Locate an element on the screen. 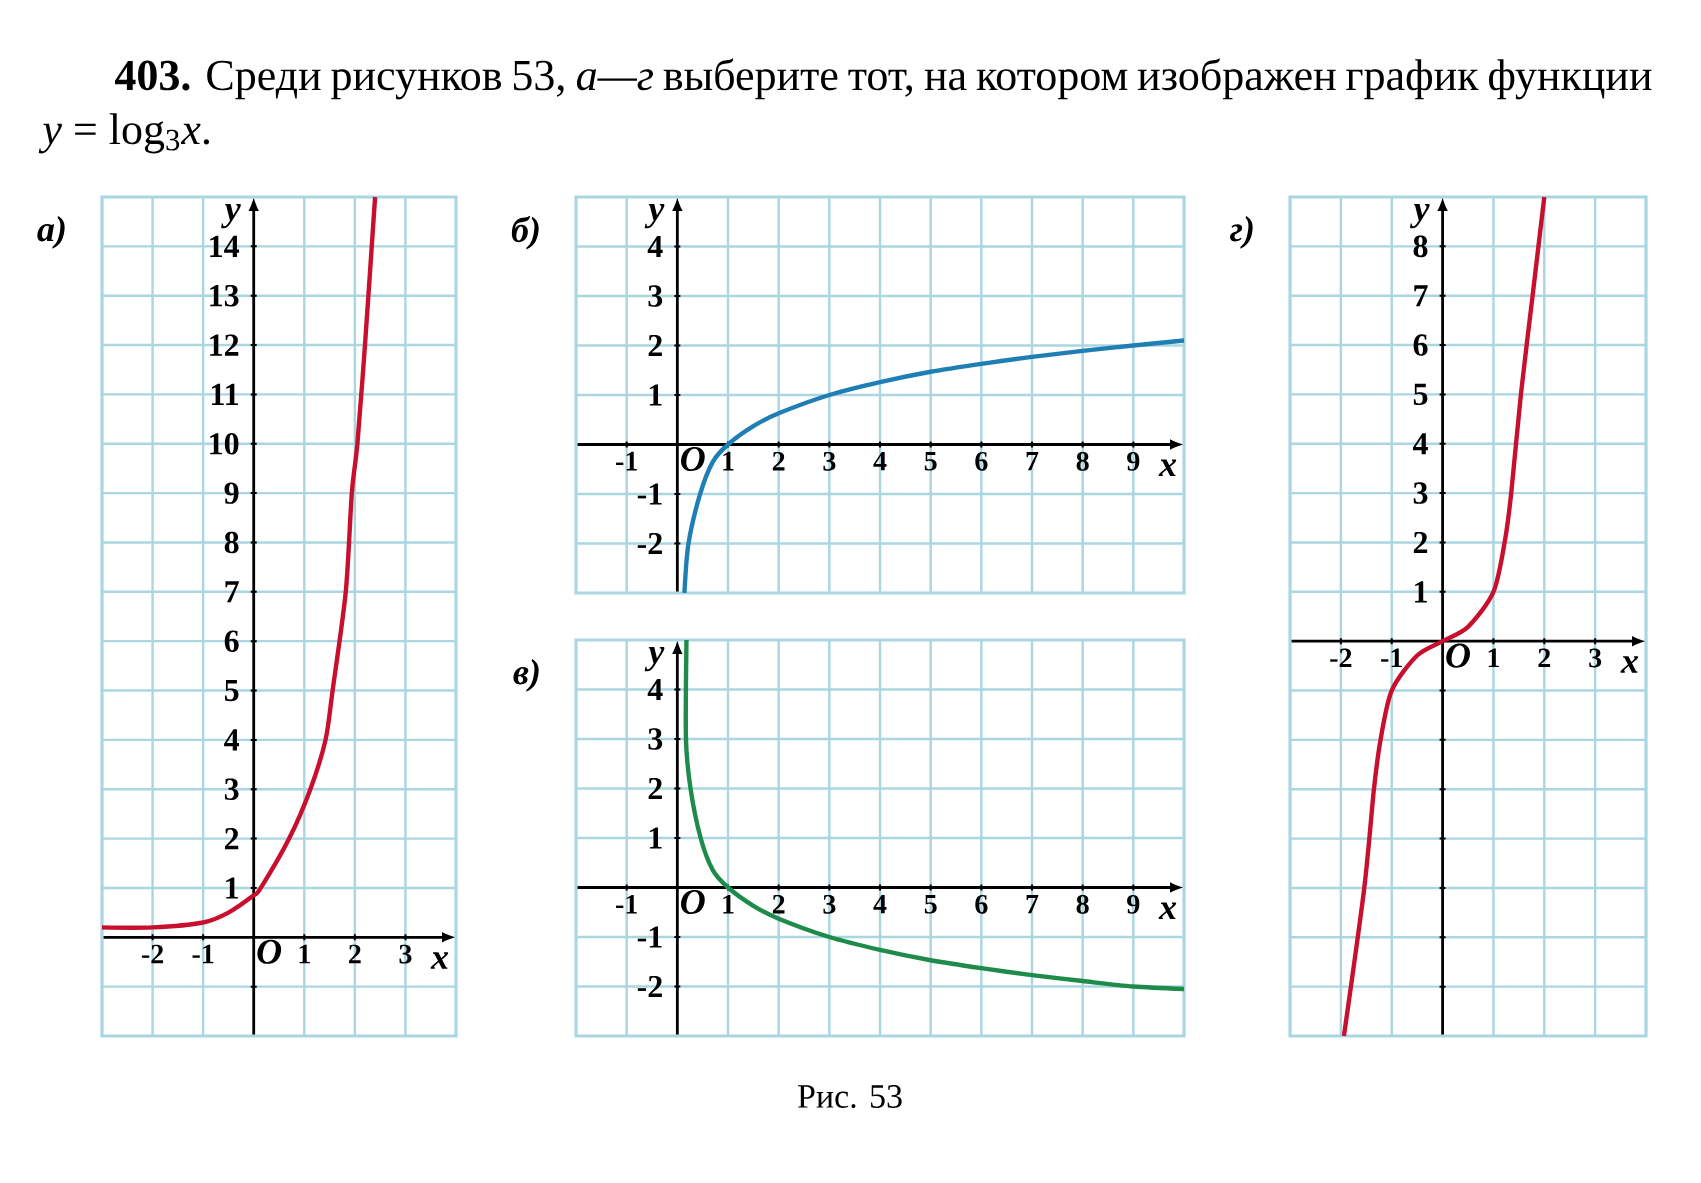  y-tick-label: 13 is located at coordinates (224, 295).